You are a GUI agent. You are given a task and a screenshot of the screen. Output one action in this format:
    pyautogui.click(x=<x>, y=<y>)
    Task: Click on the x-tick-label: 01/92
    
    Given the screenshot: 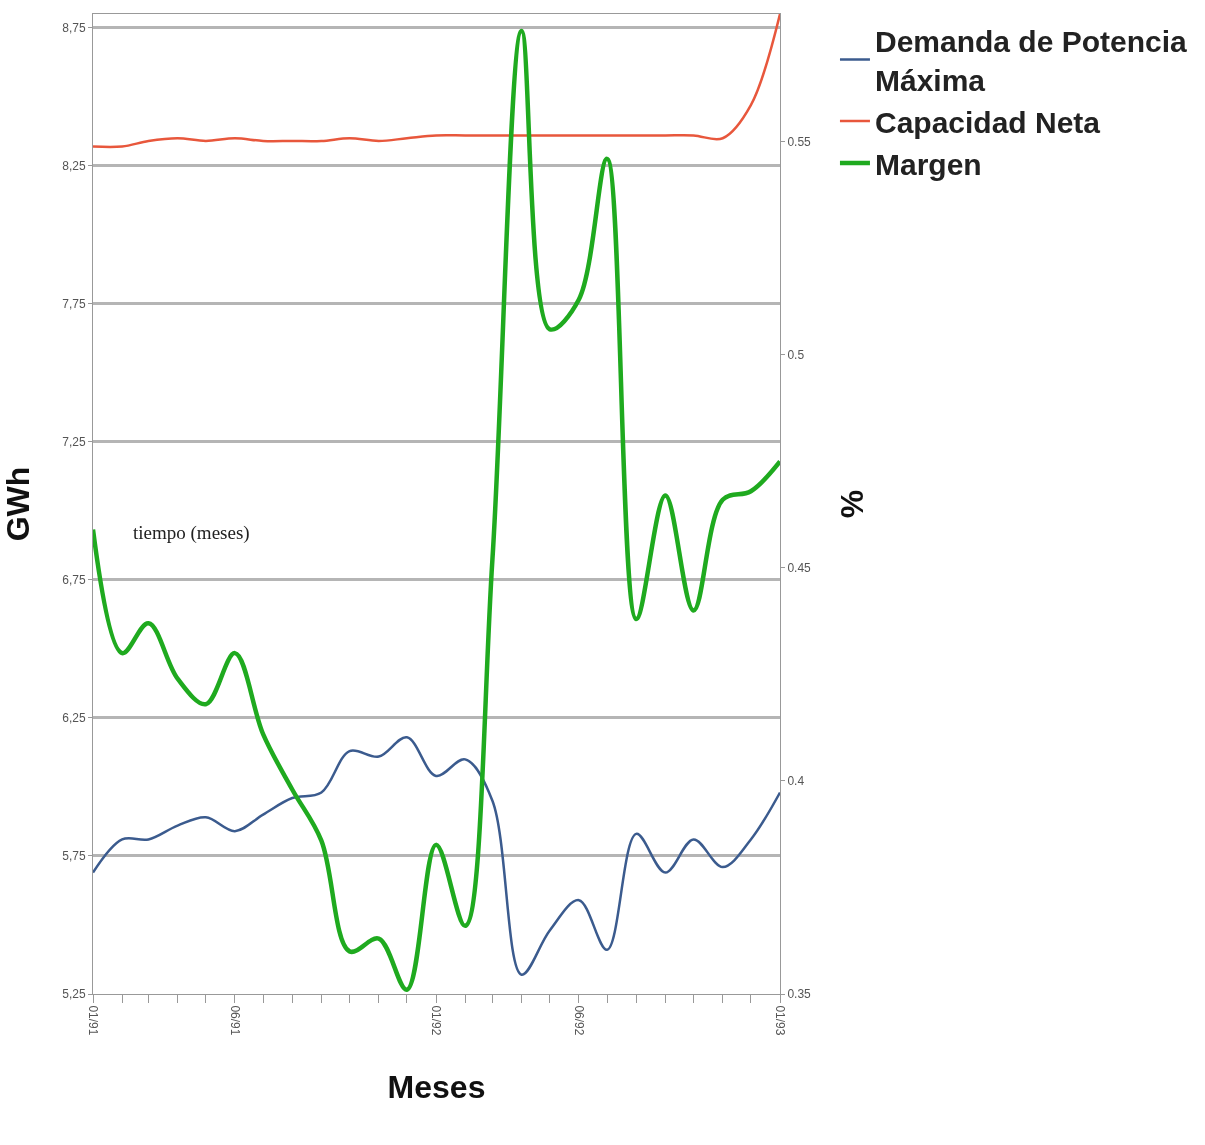 What is the action you would take?
    pyautogui.click(x=436, y=1020)
    